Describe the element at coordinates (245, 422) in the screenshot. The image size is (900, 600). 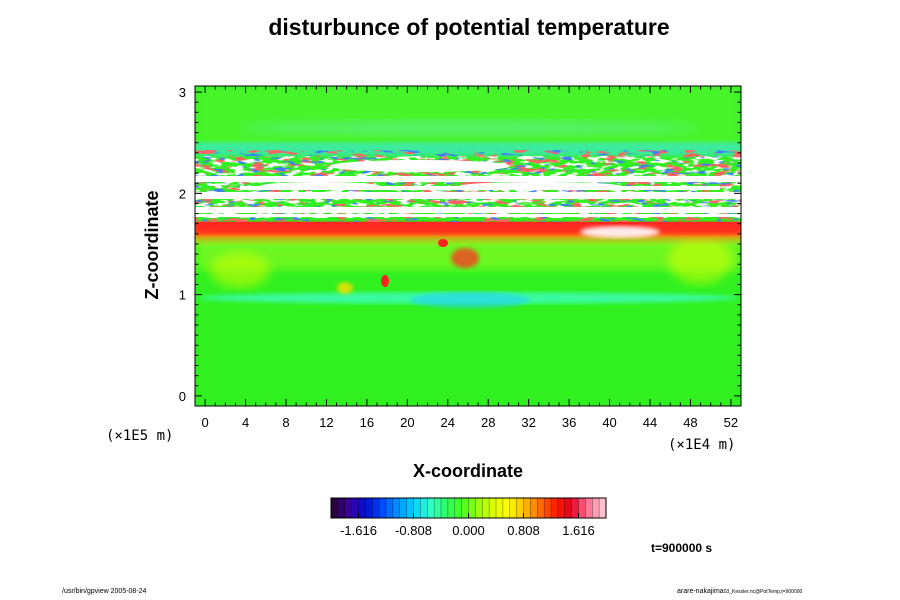
I see `x-tick-label: 4` at that location.